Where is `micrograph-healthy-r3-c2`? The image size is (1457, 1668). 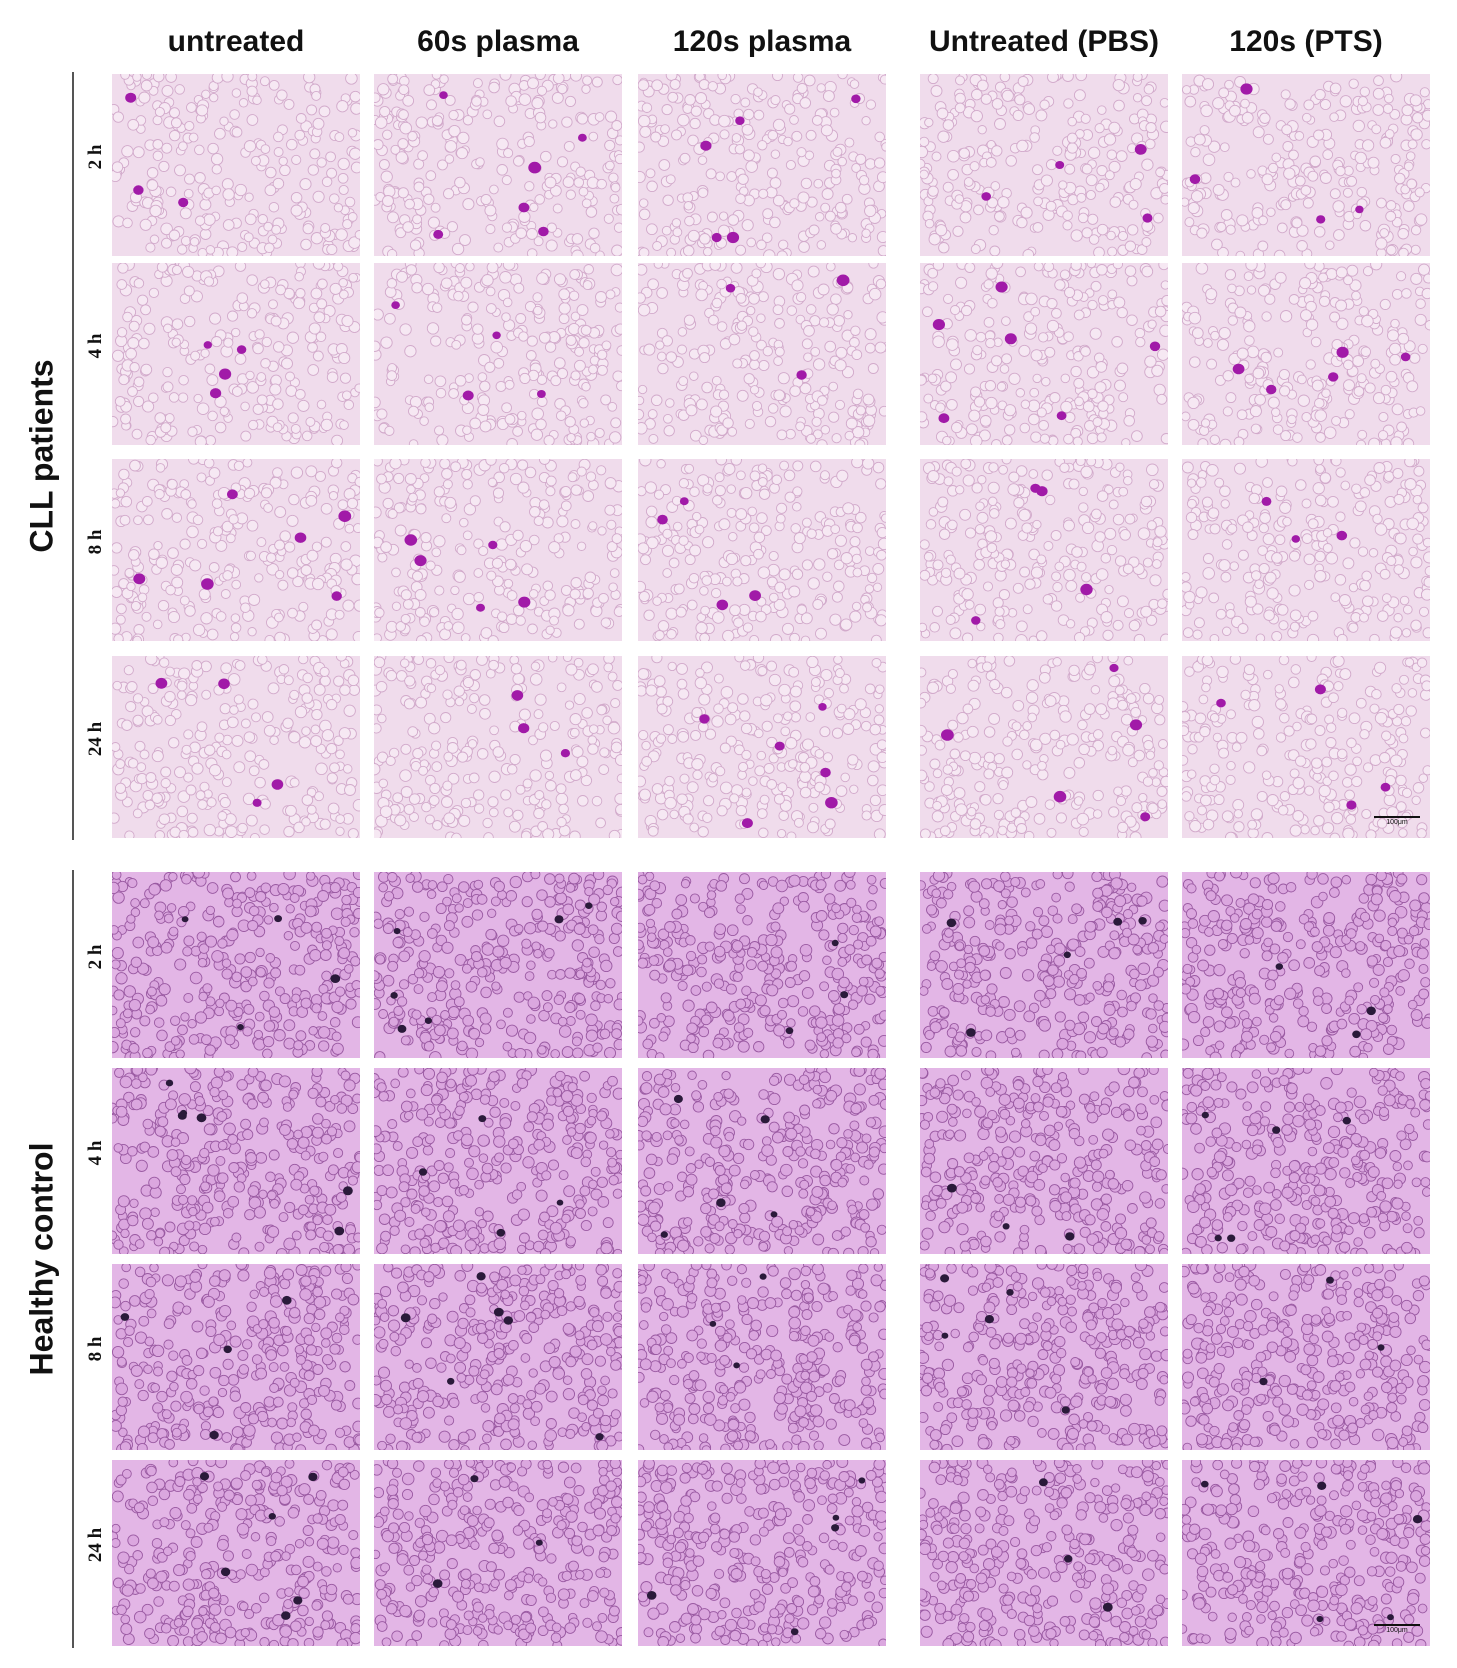 micrograph-healthy-r3-c2 is located at coordinates (762, 1553).